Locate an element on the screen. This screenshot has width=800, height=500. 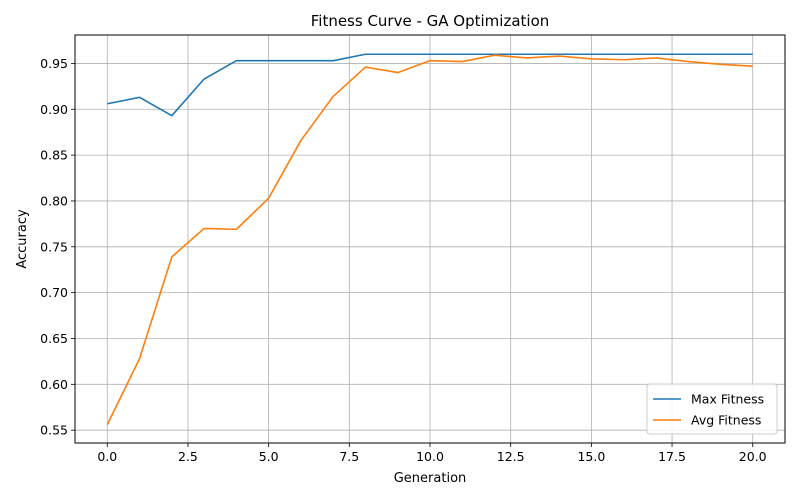
y-tick-label: 0.65 is located at coordinates (54, 338).